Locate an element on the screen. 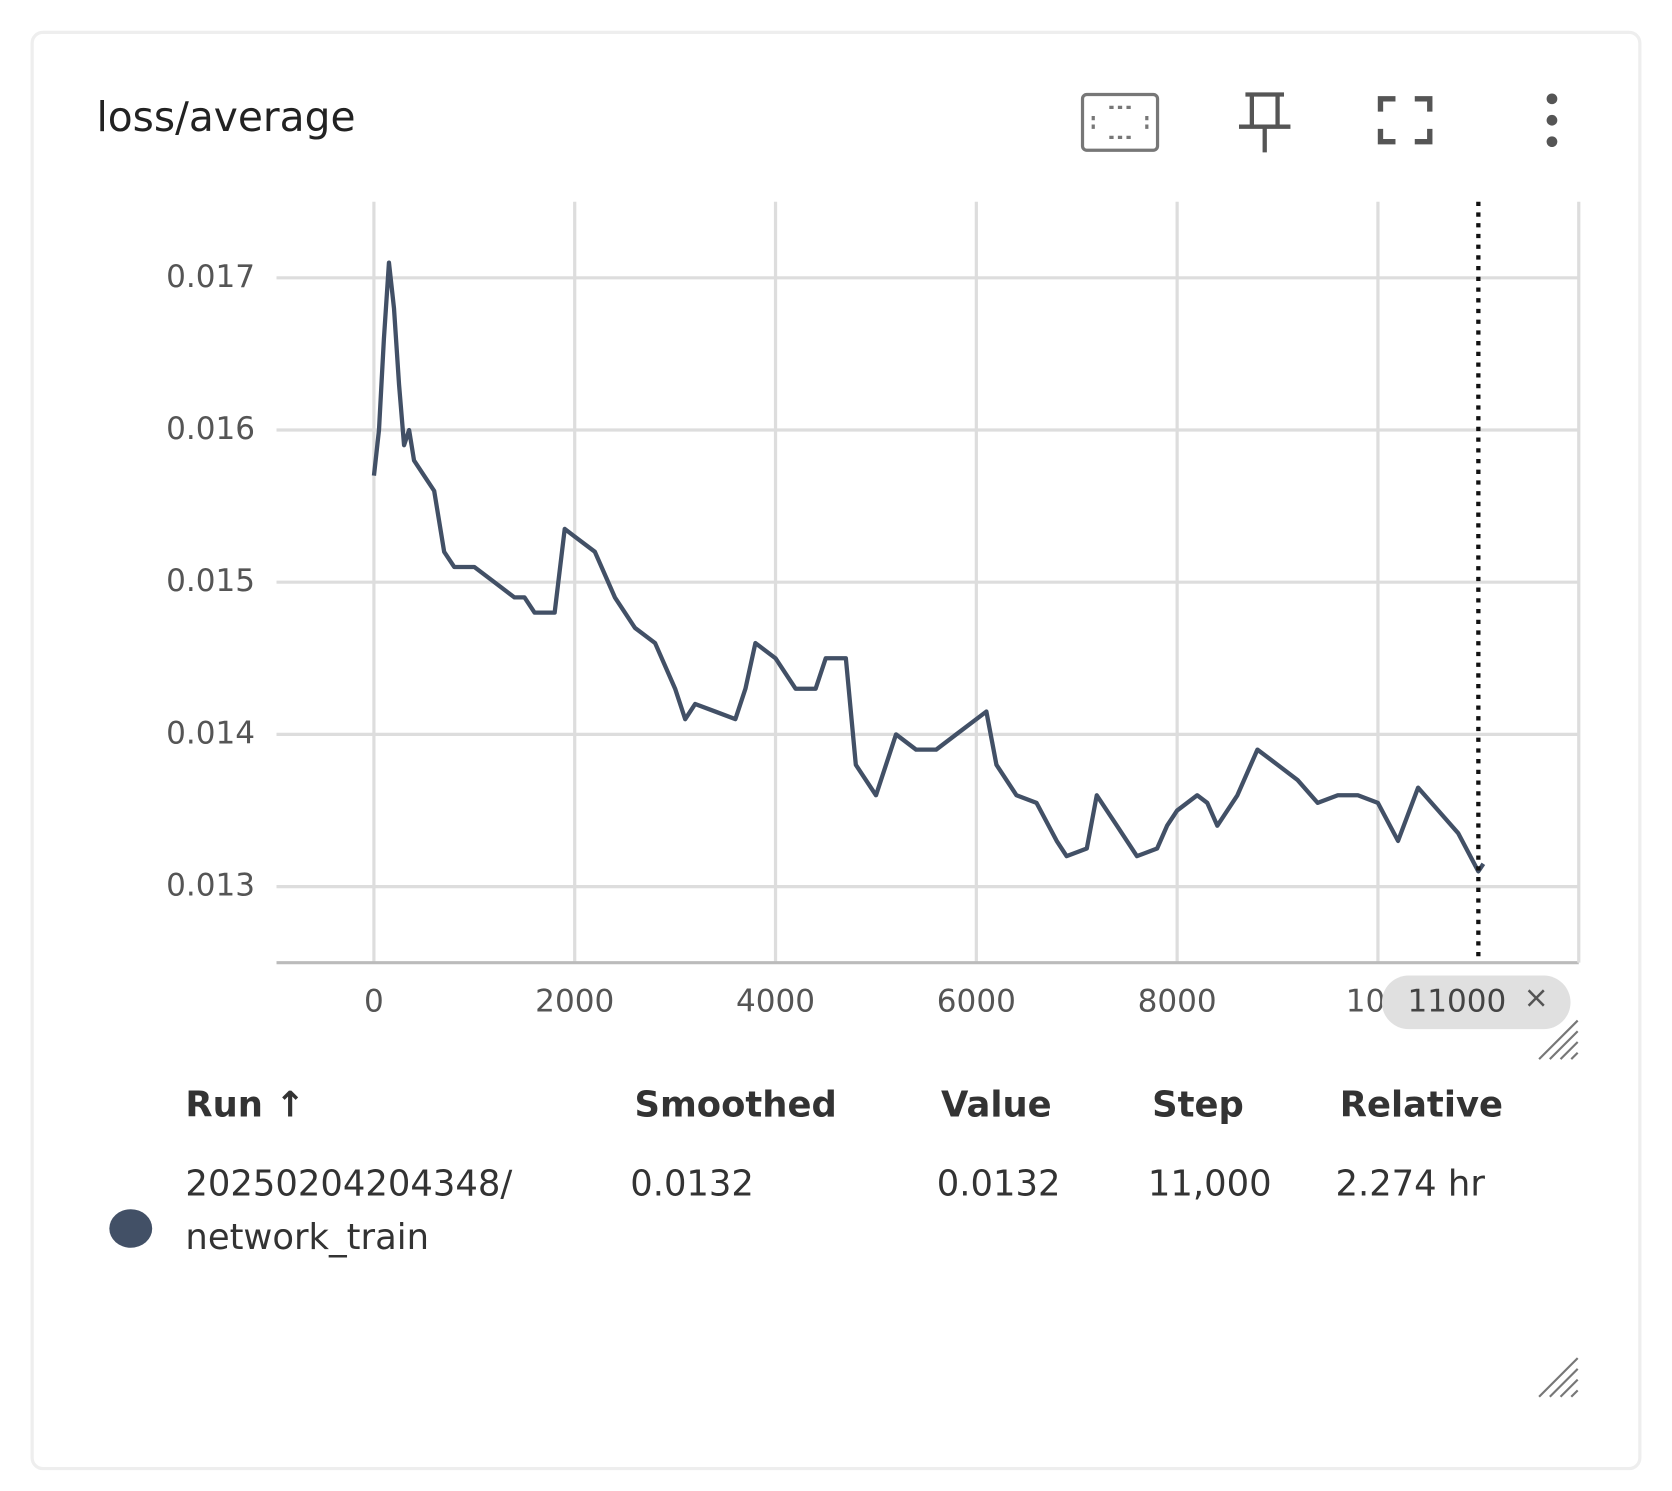 The width and height of the screenshot is (1672, 1491). cursor-chip is located at coordinates (1476, 1002).